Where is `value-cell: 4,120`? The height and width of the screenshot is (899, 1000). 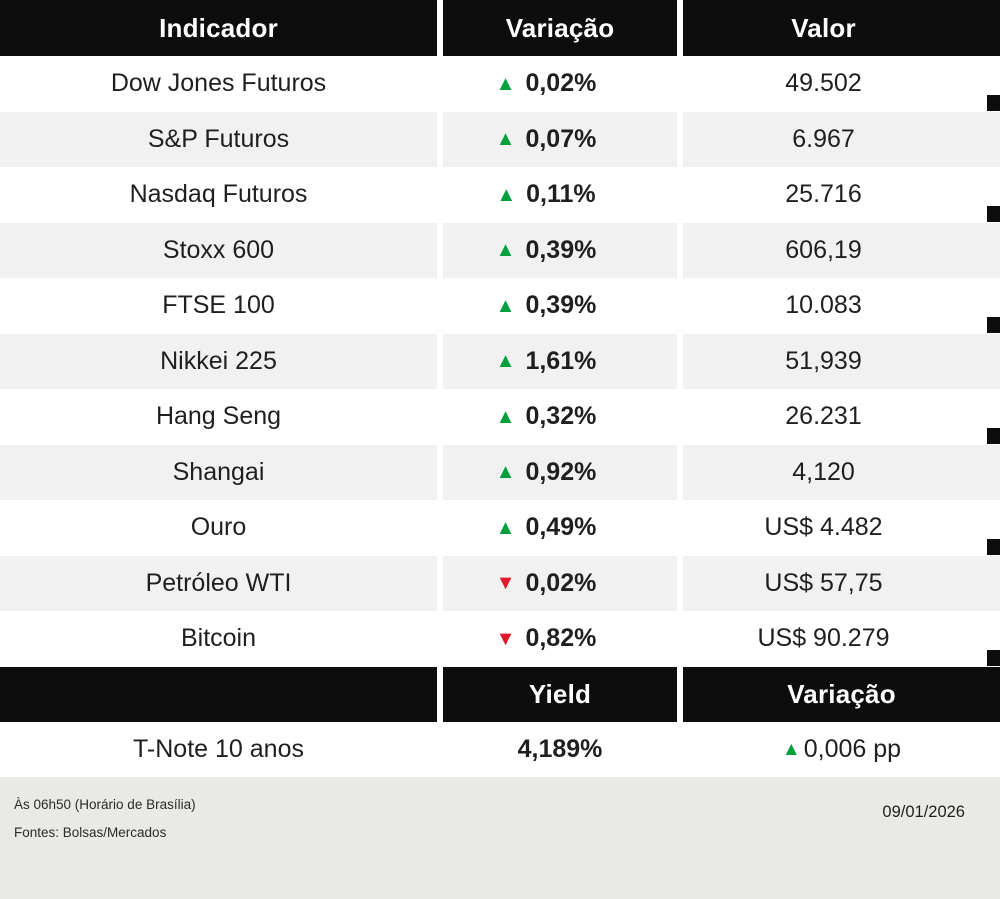
value-cell: 4,120 is located at coordinates (841, 472).